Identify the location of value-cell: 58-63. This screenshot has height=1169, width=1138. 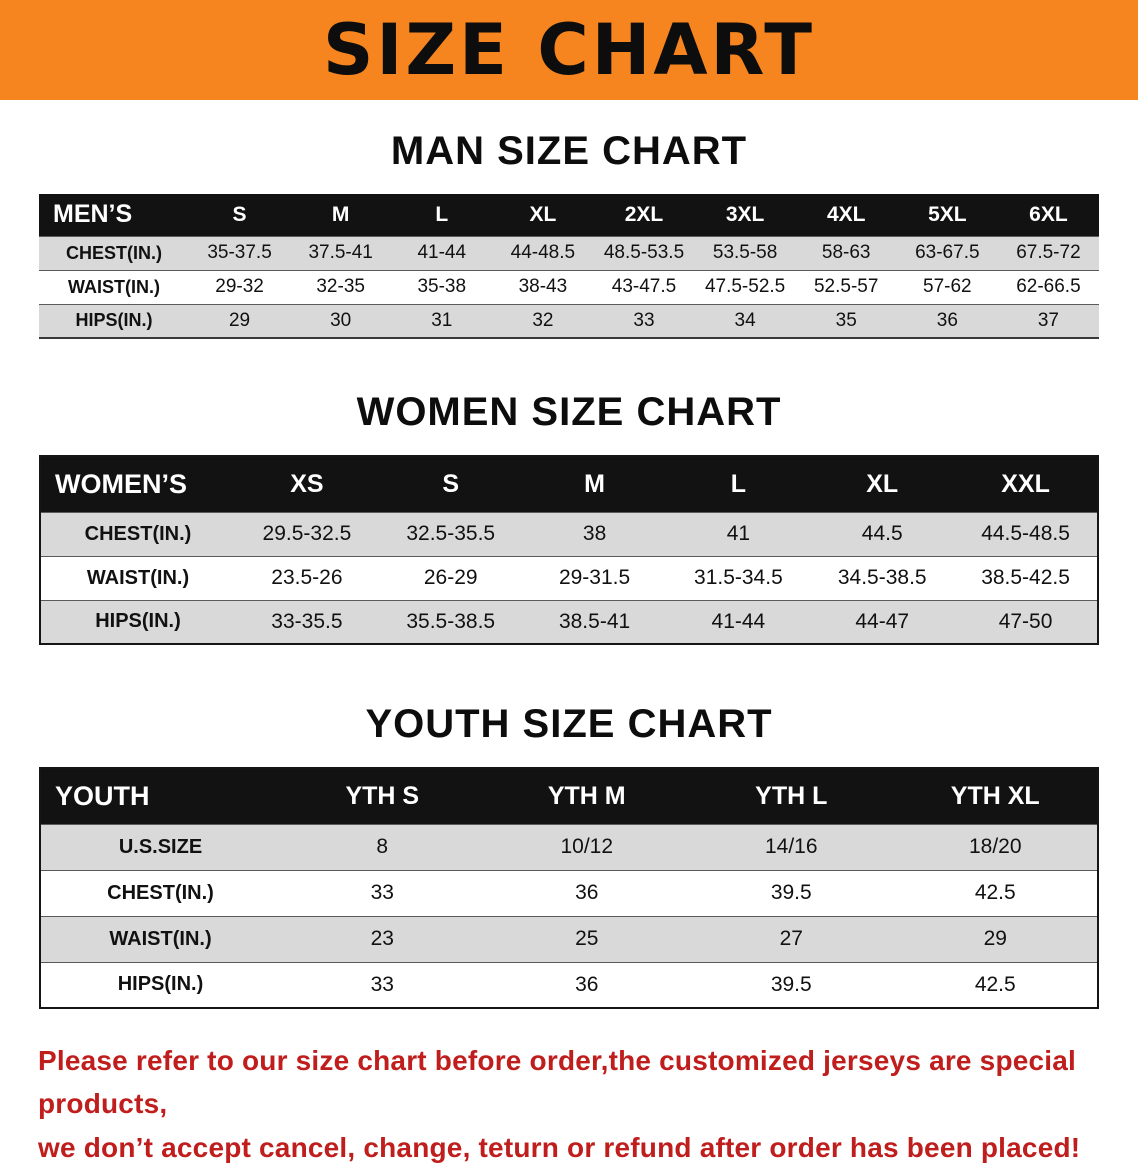
(846, 252).